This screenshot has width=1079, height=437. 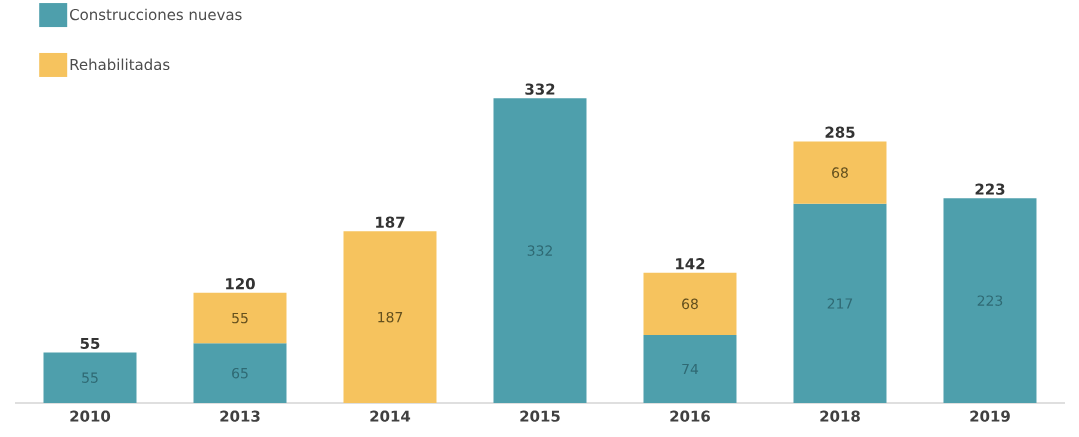 I want to click on data-label: 217, so click(x=840, y=303).